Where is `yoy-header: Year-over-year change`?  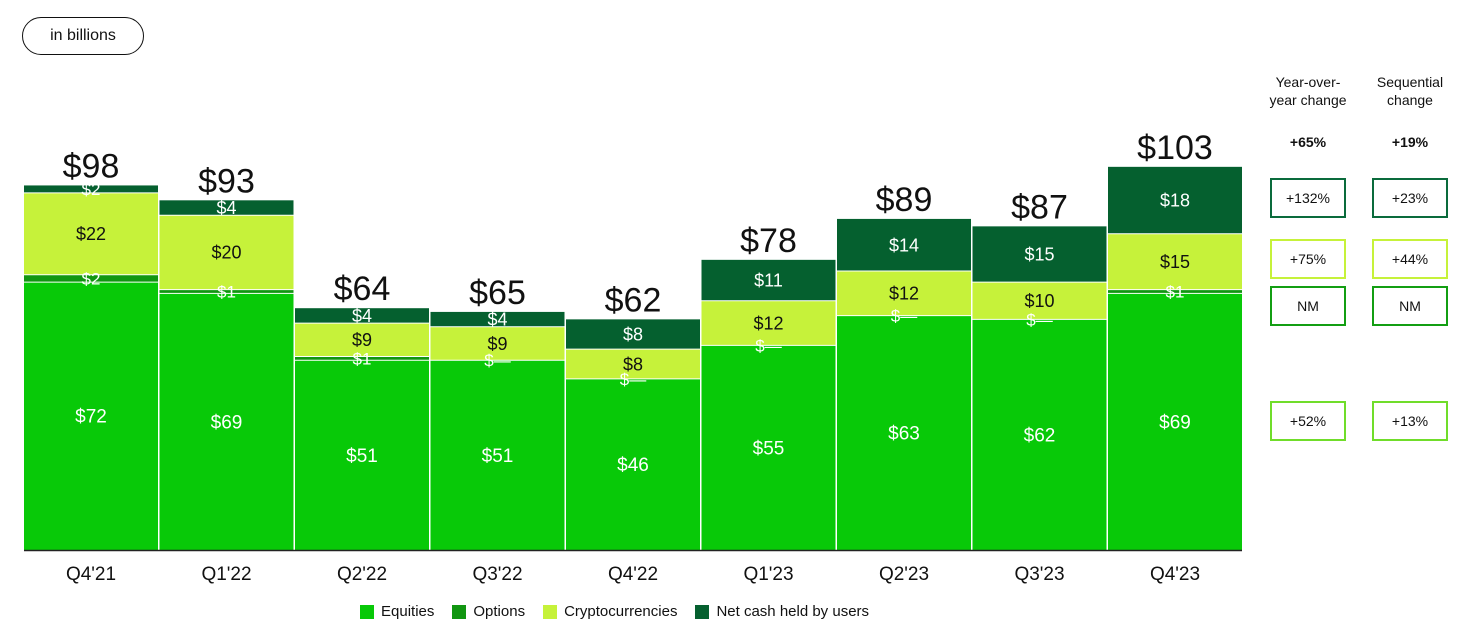
yoy-header: Year-over-year change is located at coordinates (1308, 91).